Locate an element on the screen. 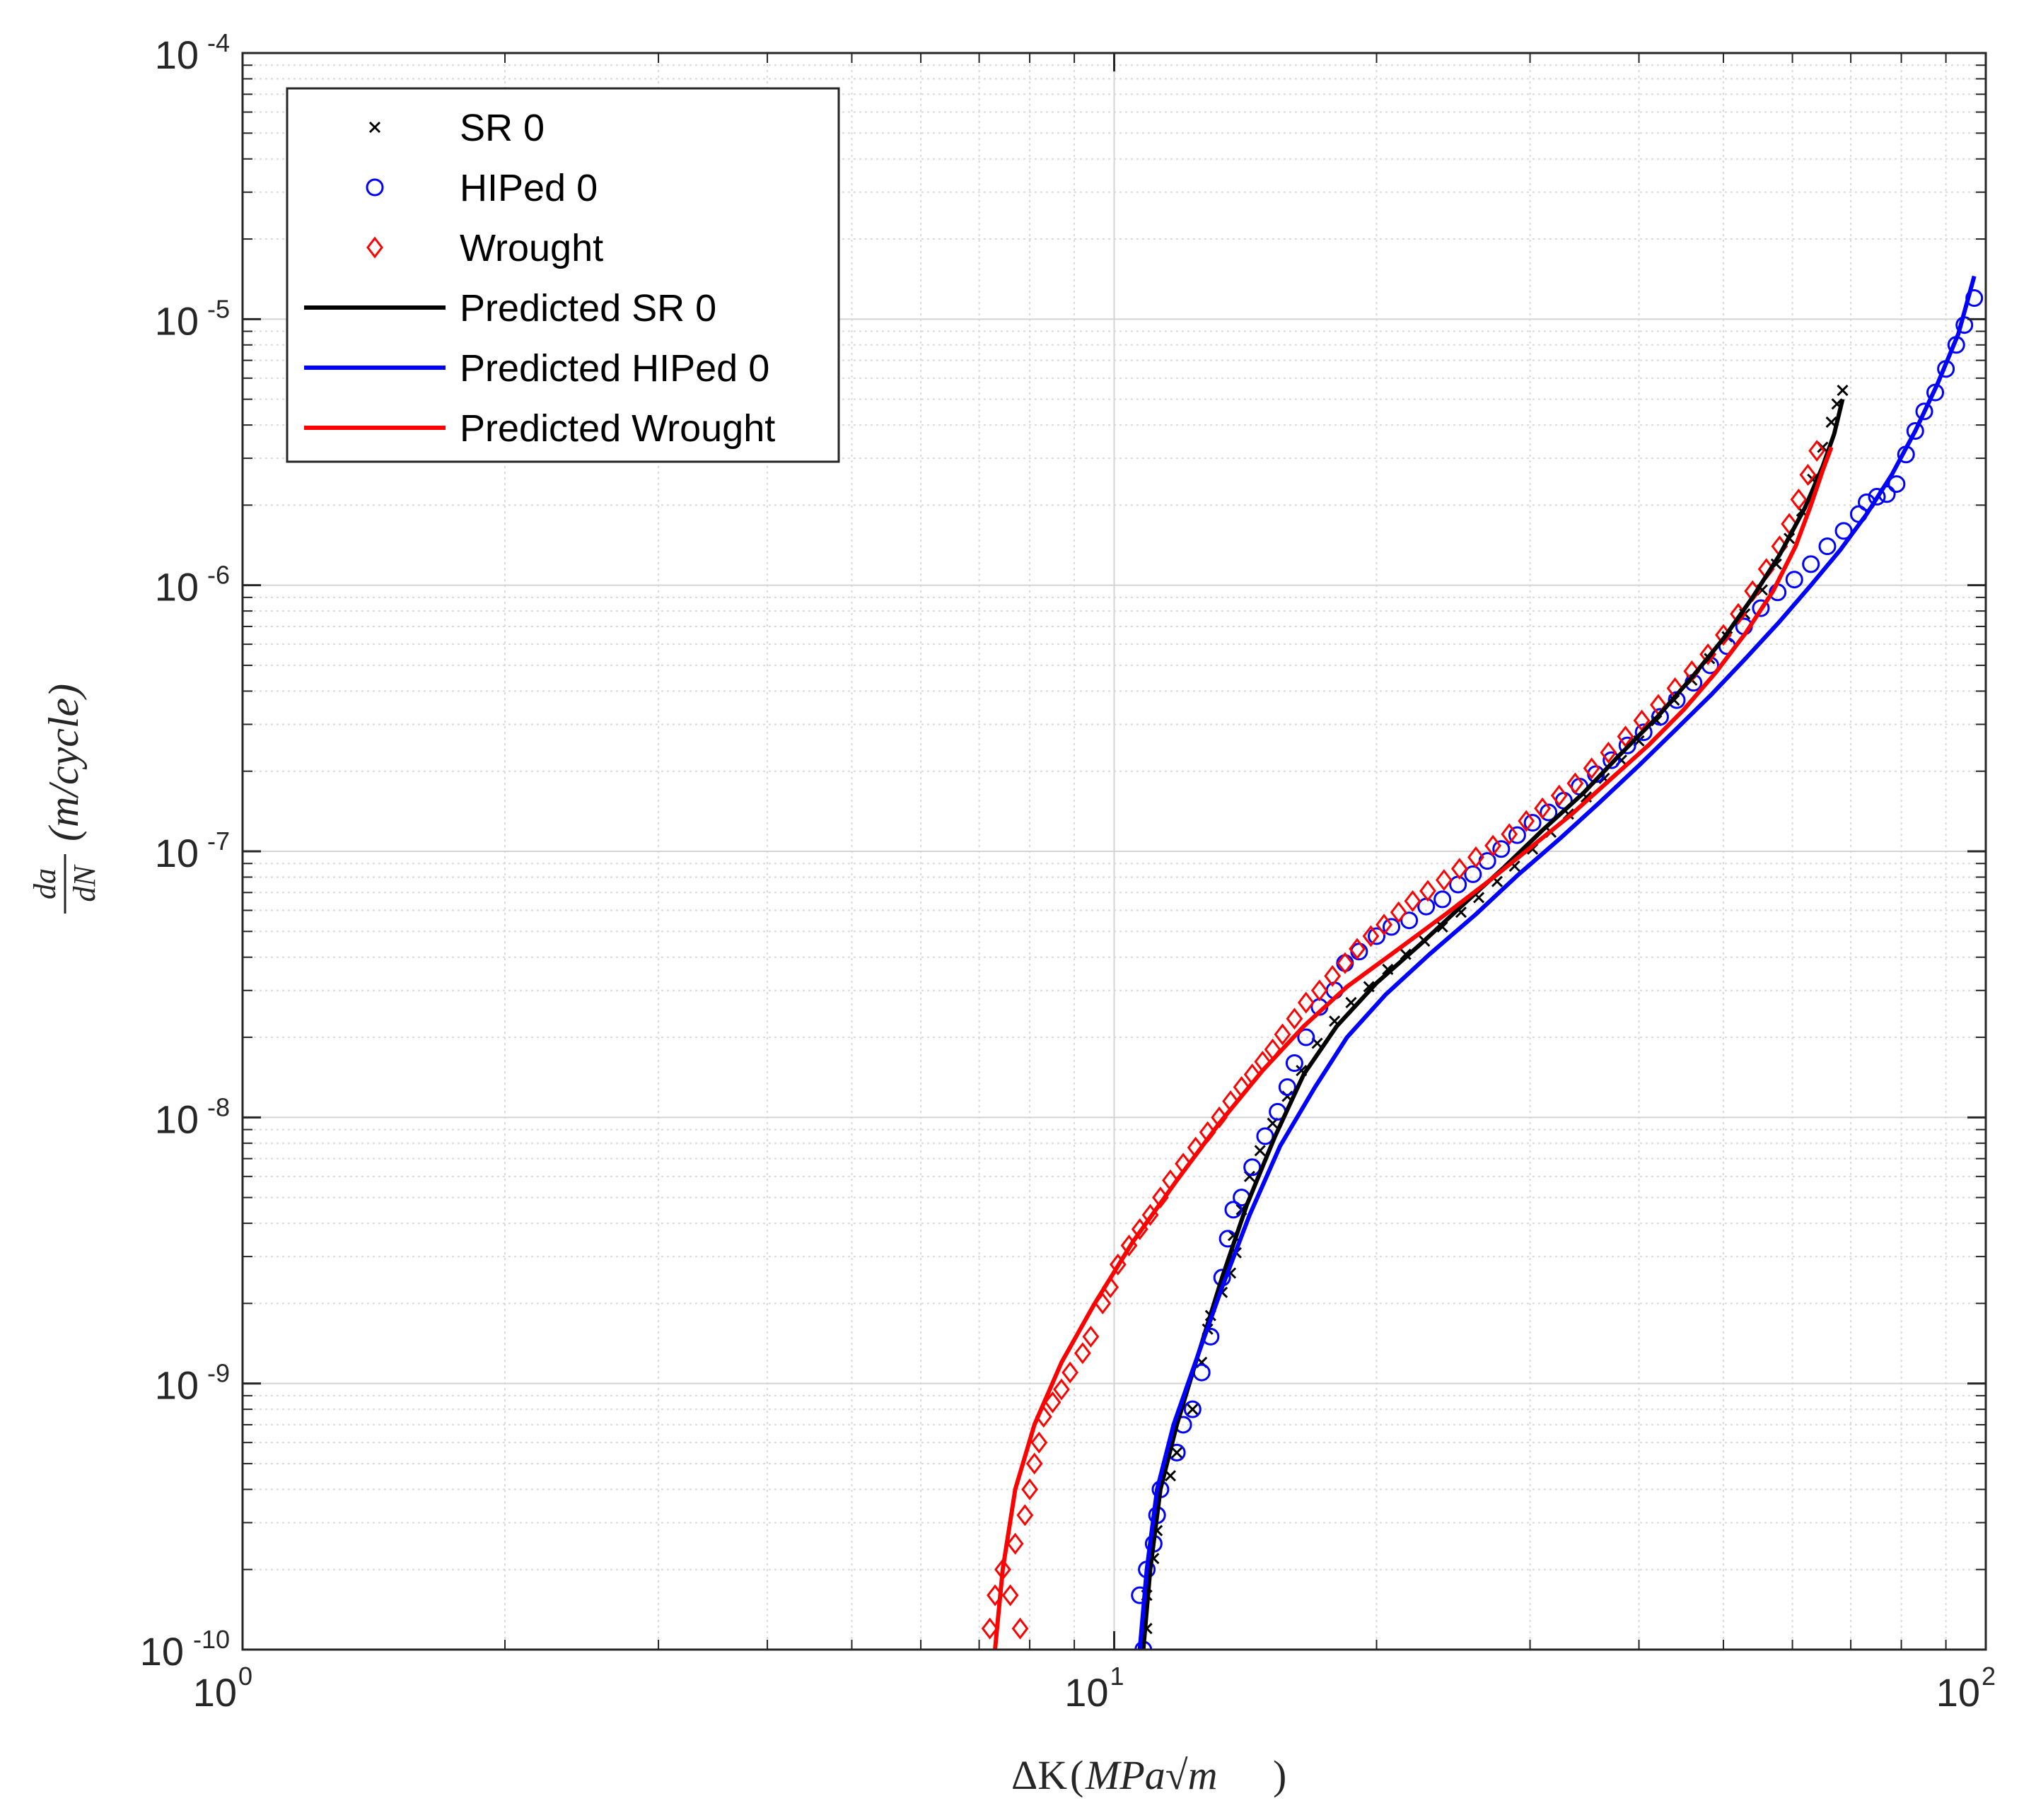 The width and height of the screenshot is (2036, 1820). y-axis-label-dn: dN is located at coordinates (85, 883).